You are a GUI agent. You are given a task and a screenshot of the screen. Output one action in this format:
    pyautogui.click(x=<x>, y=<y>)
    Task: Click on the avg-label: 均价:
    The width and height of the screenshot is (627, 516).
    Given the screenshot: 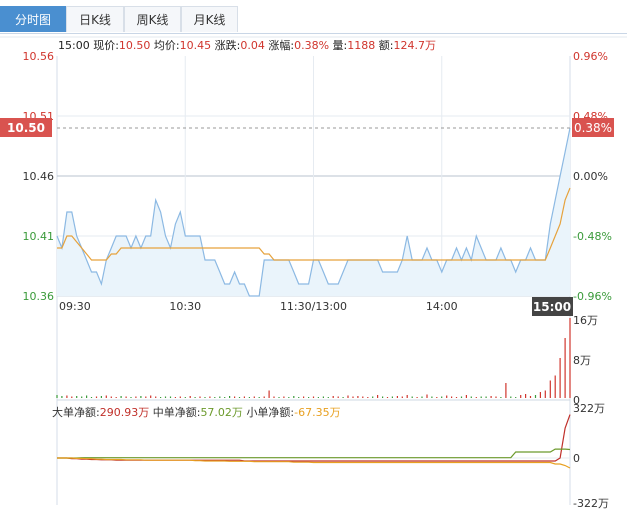 What is the action you would take?
    pyautogui.click(x=166, y=45)
    